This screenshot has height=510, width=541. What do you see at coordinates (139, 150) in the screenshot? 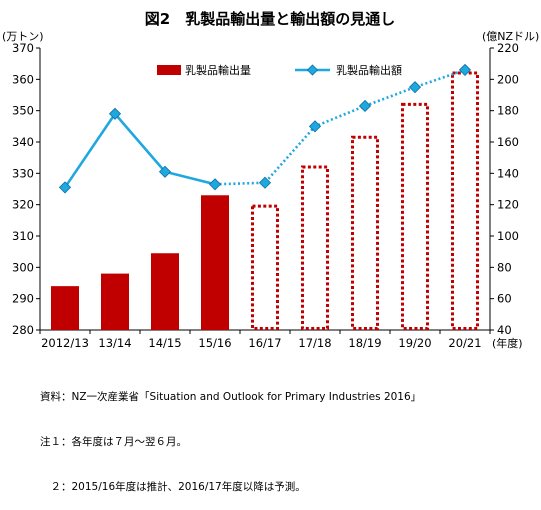
I see `export-value-line` at bounding box center [139, 150].